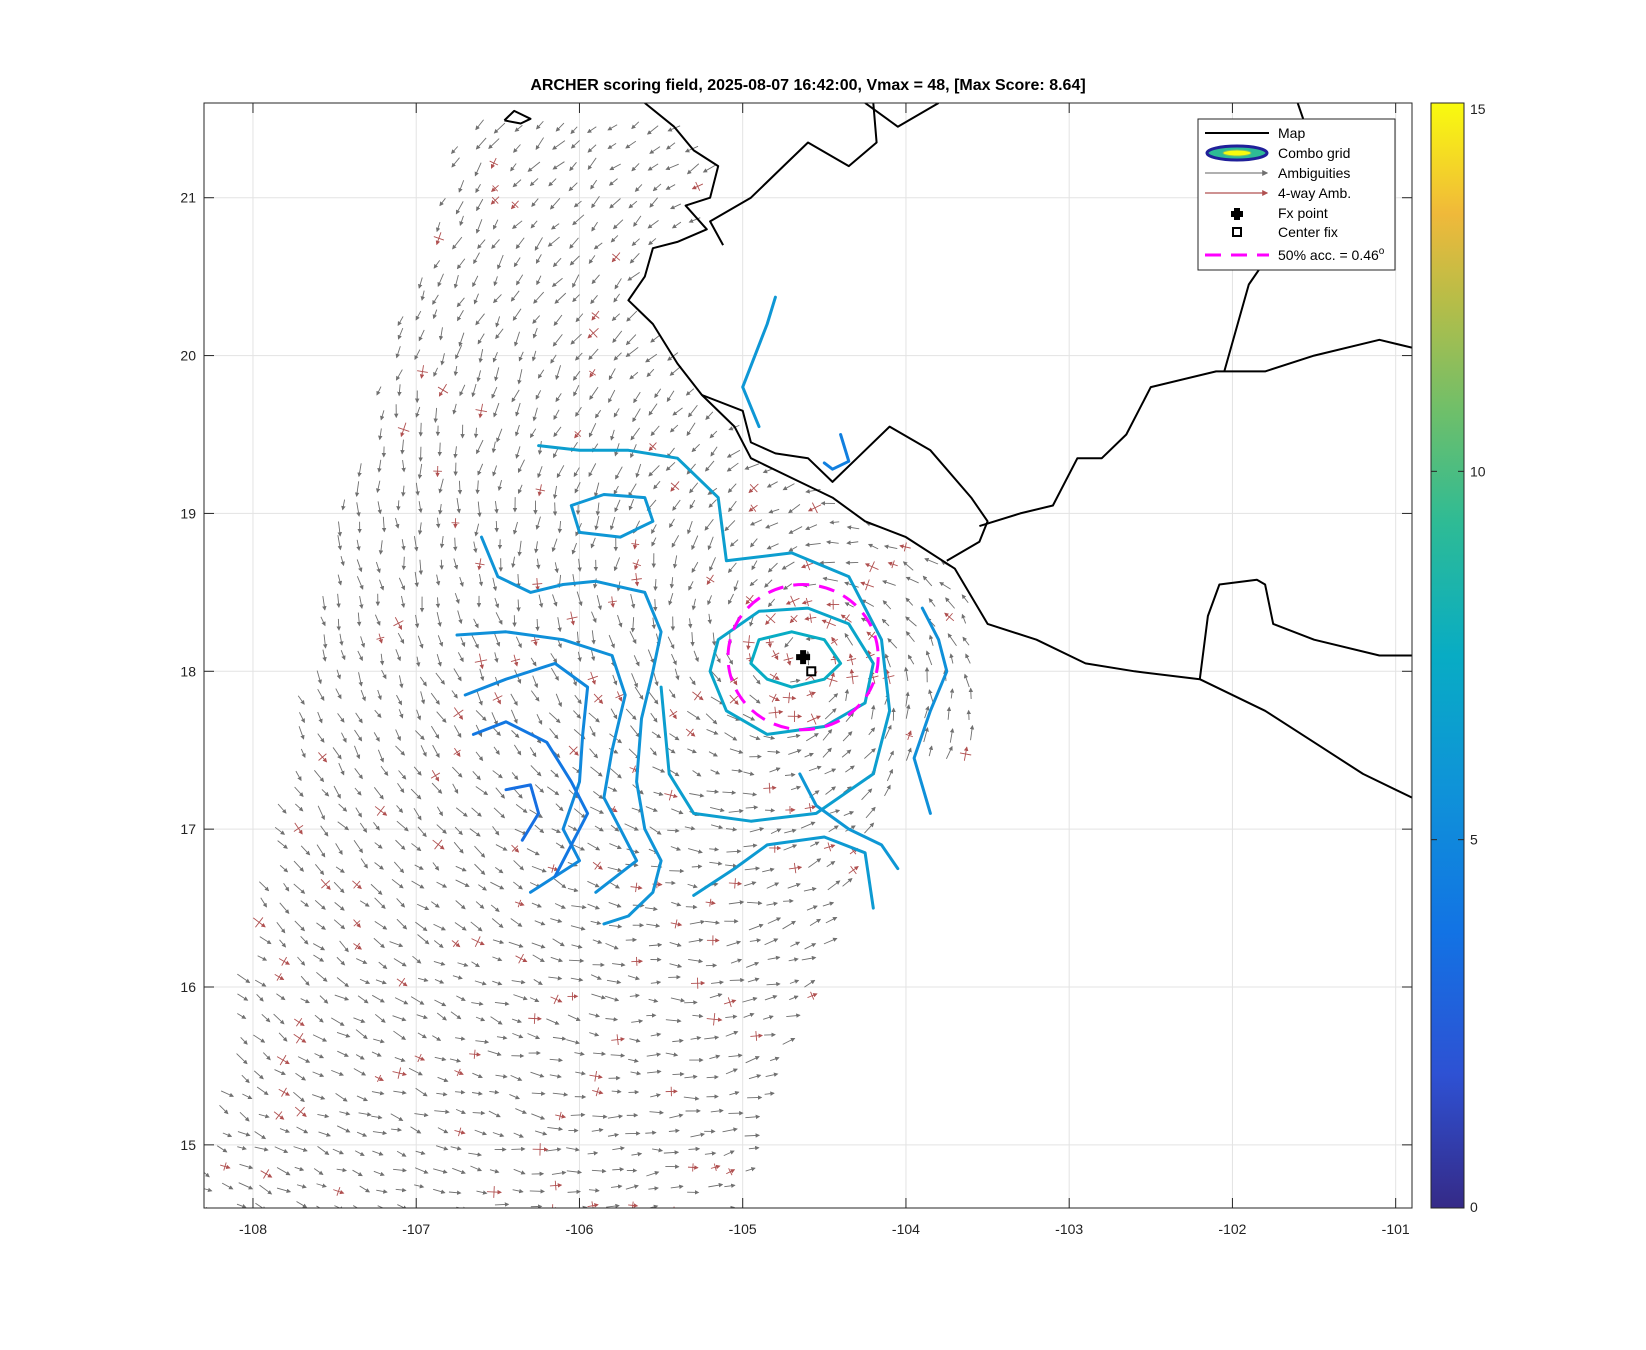 Image resolution: width=1646 pixels, height=1350 pixels. I want to click on x-tick-label: -107, so click(416, 1229).